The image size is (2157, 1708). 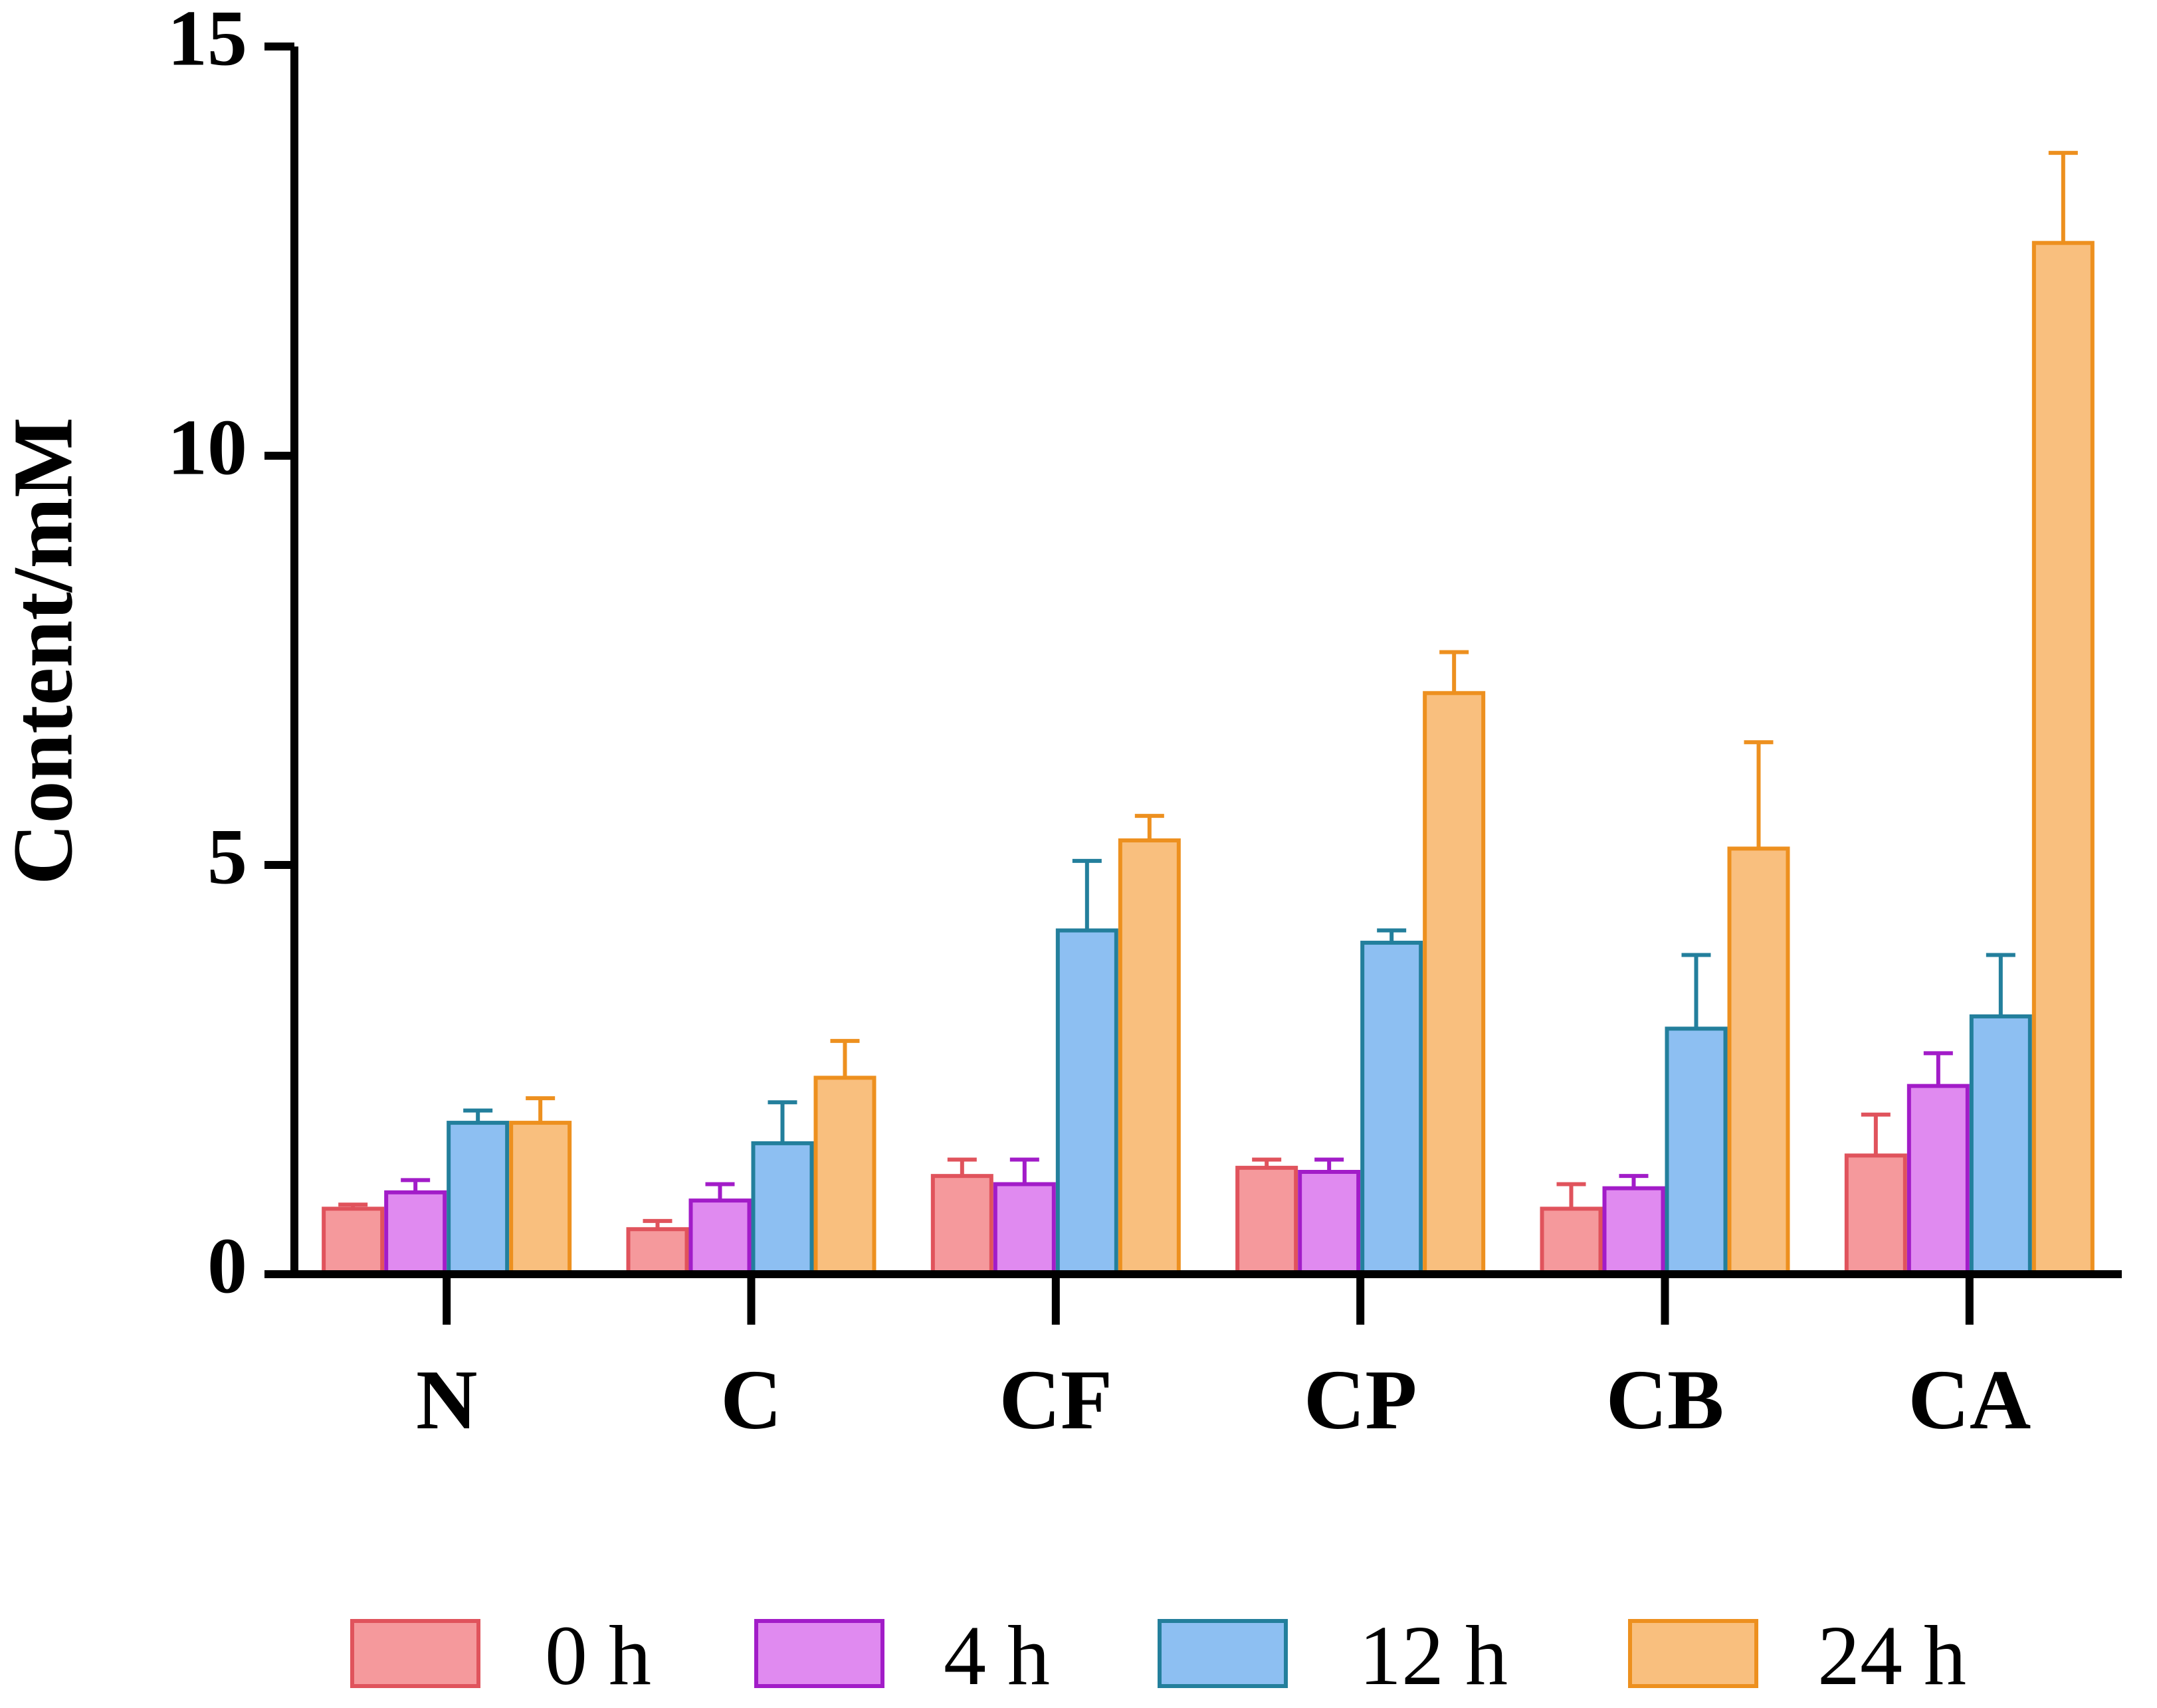 I want to click on bar-cp-24h, so click(x=1454, y=984).